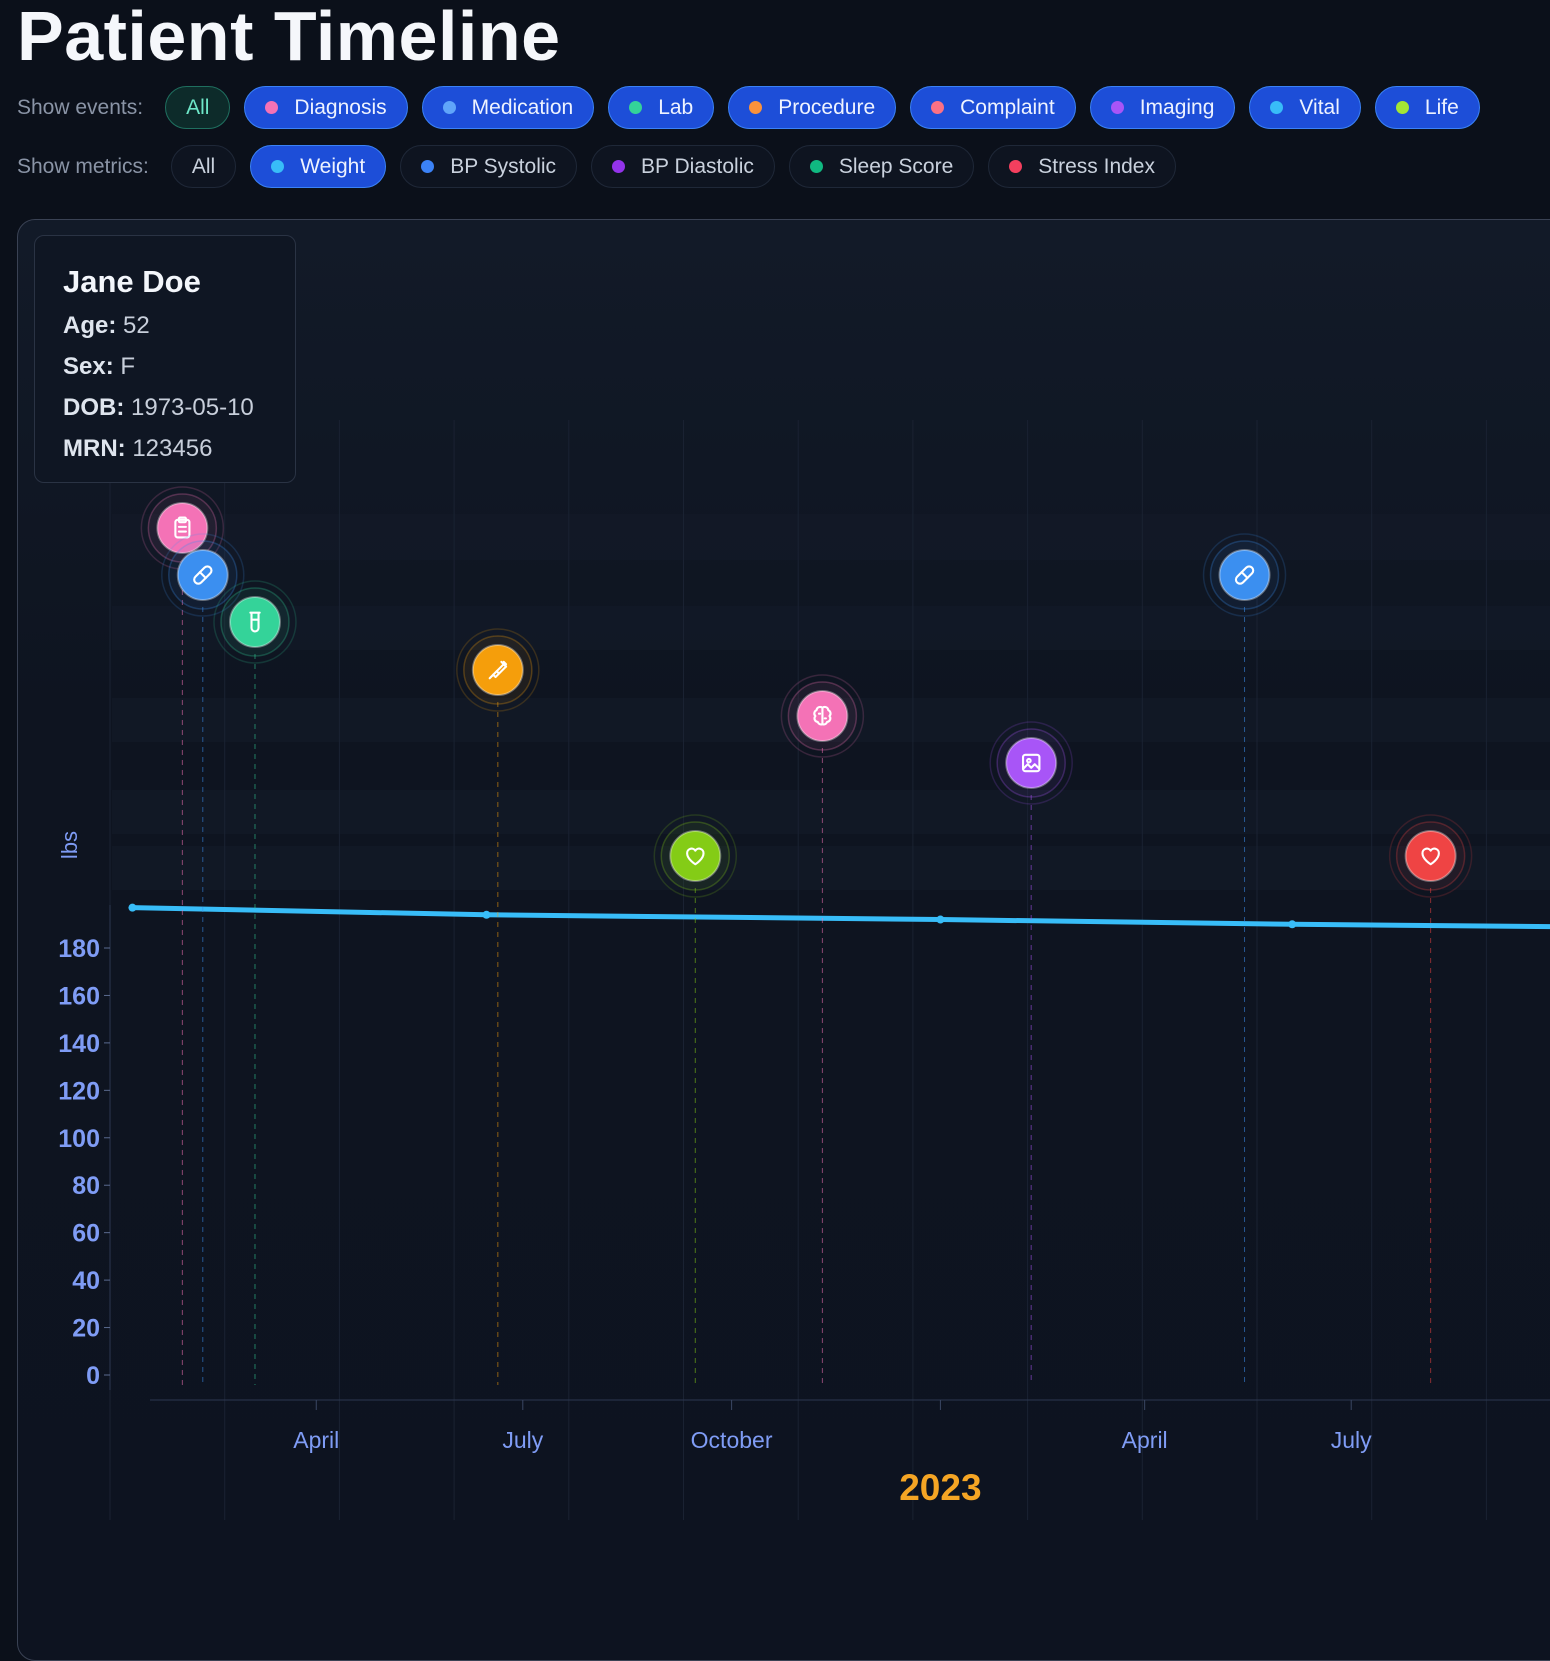  I want to click on x-tick-label: October, so click(732, 1440).